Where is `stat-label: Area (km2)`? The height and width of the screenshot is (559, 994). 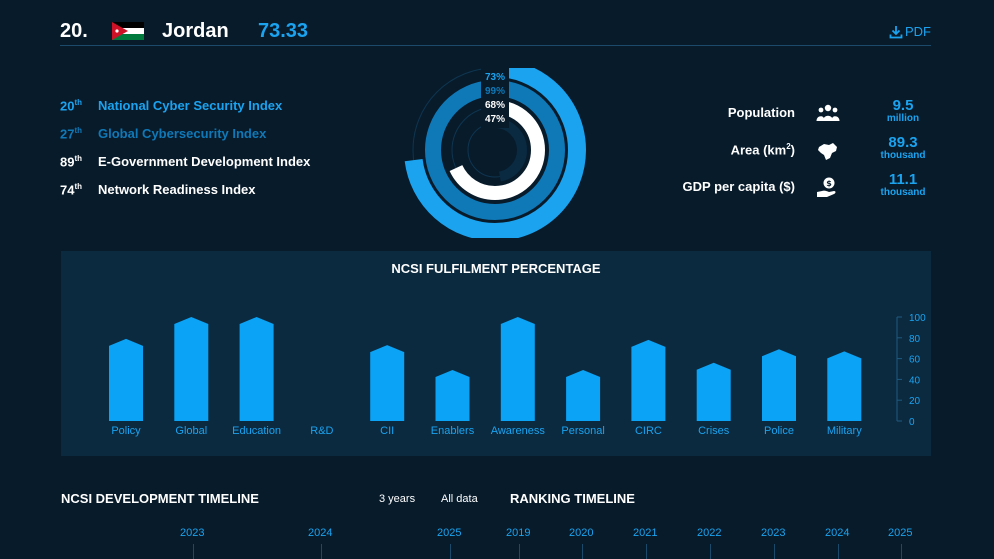
stat-label: Area (km2) is located at coordinates (762, 150).